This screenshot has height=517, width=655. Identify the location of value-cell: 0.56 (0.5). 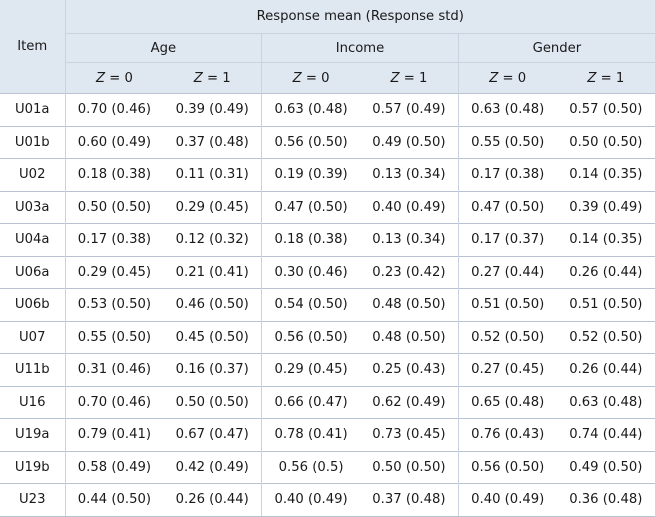
(310, 467).